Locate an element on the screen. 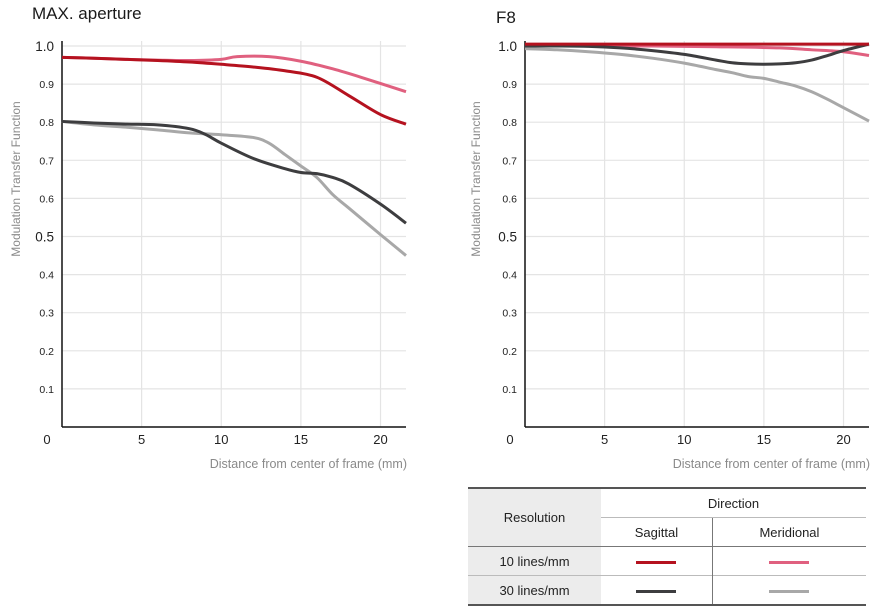 The width and height of the screenshot is (888, 606). legend-swatch-cell-mer30 is located at coordinates (788, 590).